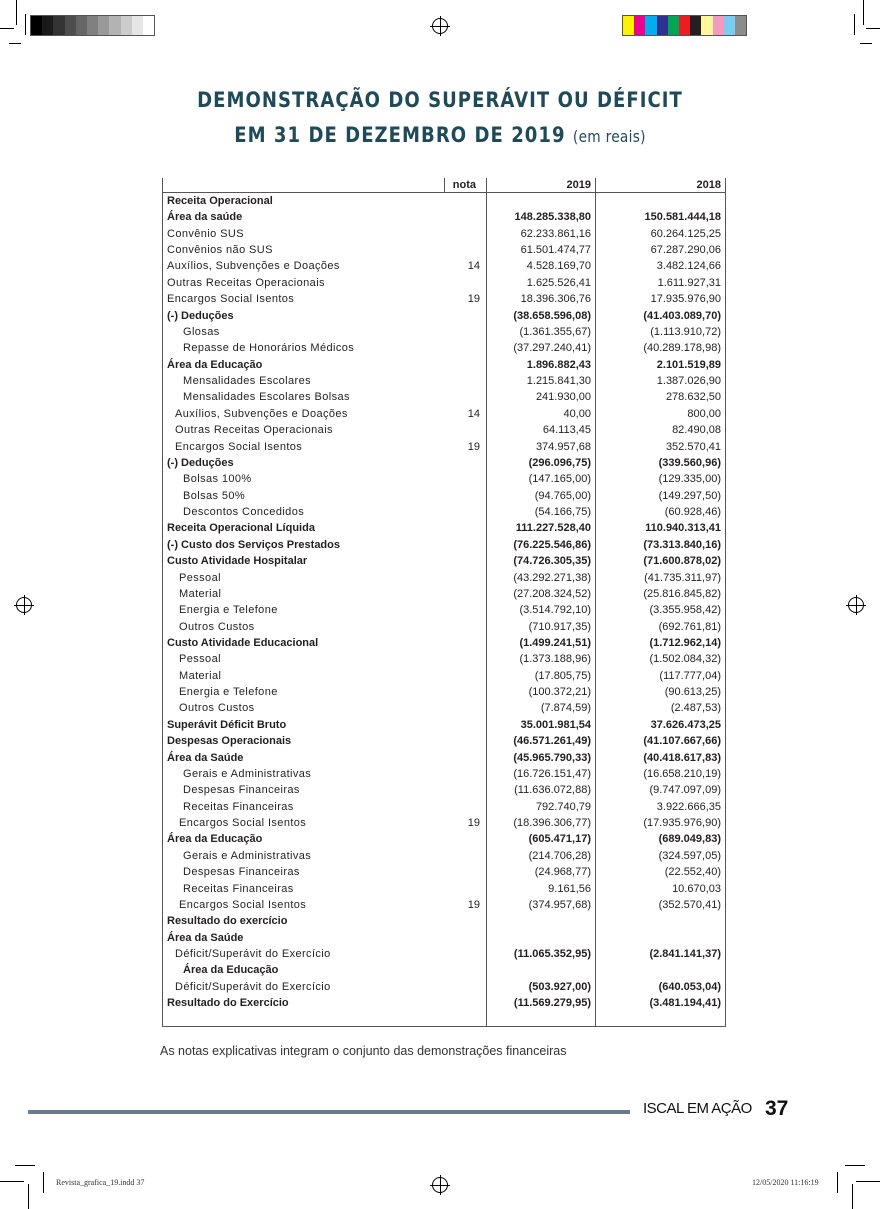 The height and width of the screenshot is (1209, 880). What do you see at coordinates (444, 463) in the screenshot?
I see `table-row: (-) Deduções (296.096,75) (339.560,96)` at bounding box center [444, 463].